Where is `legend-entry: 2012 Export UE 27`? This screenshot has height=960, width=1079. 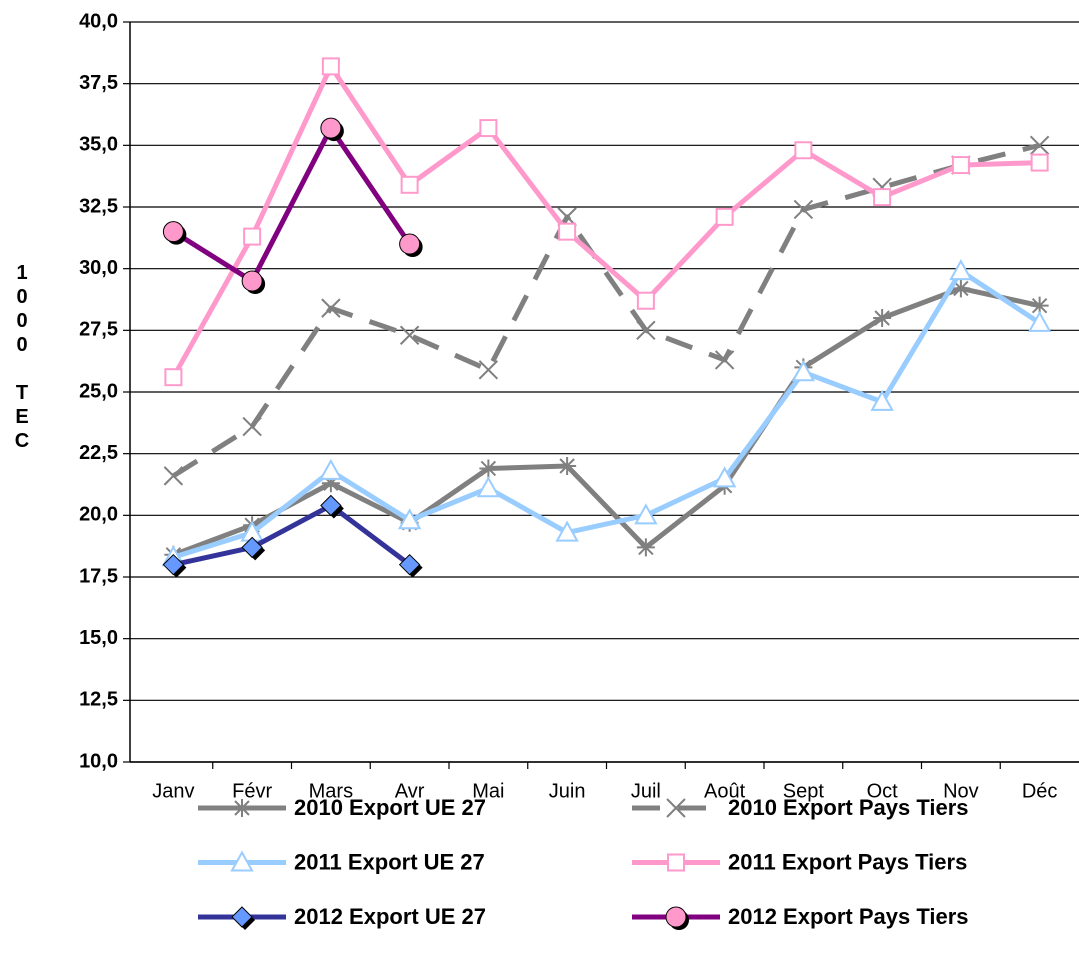
legend-entry: 2012 Export UE 27 is located at coordinates (342, 917).